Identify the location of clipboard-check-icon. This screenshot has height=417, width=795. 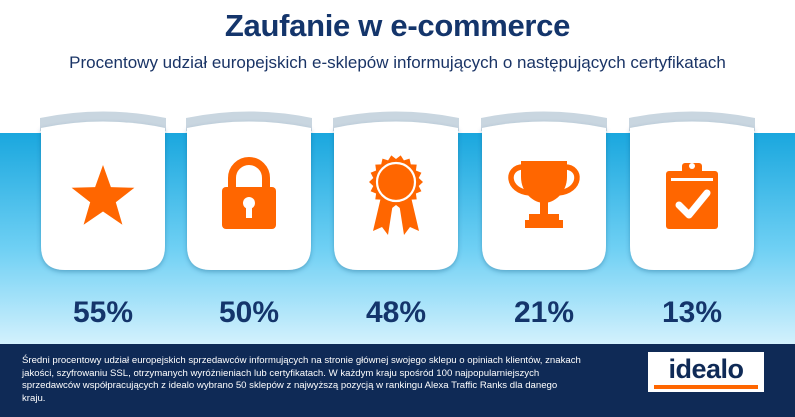
(692, 196).